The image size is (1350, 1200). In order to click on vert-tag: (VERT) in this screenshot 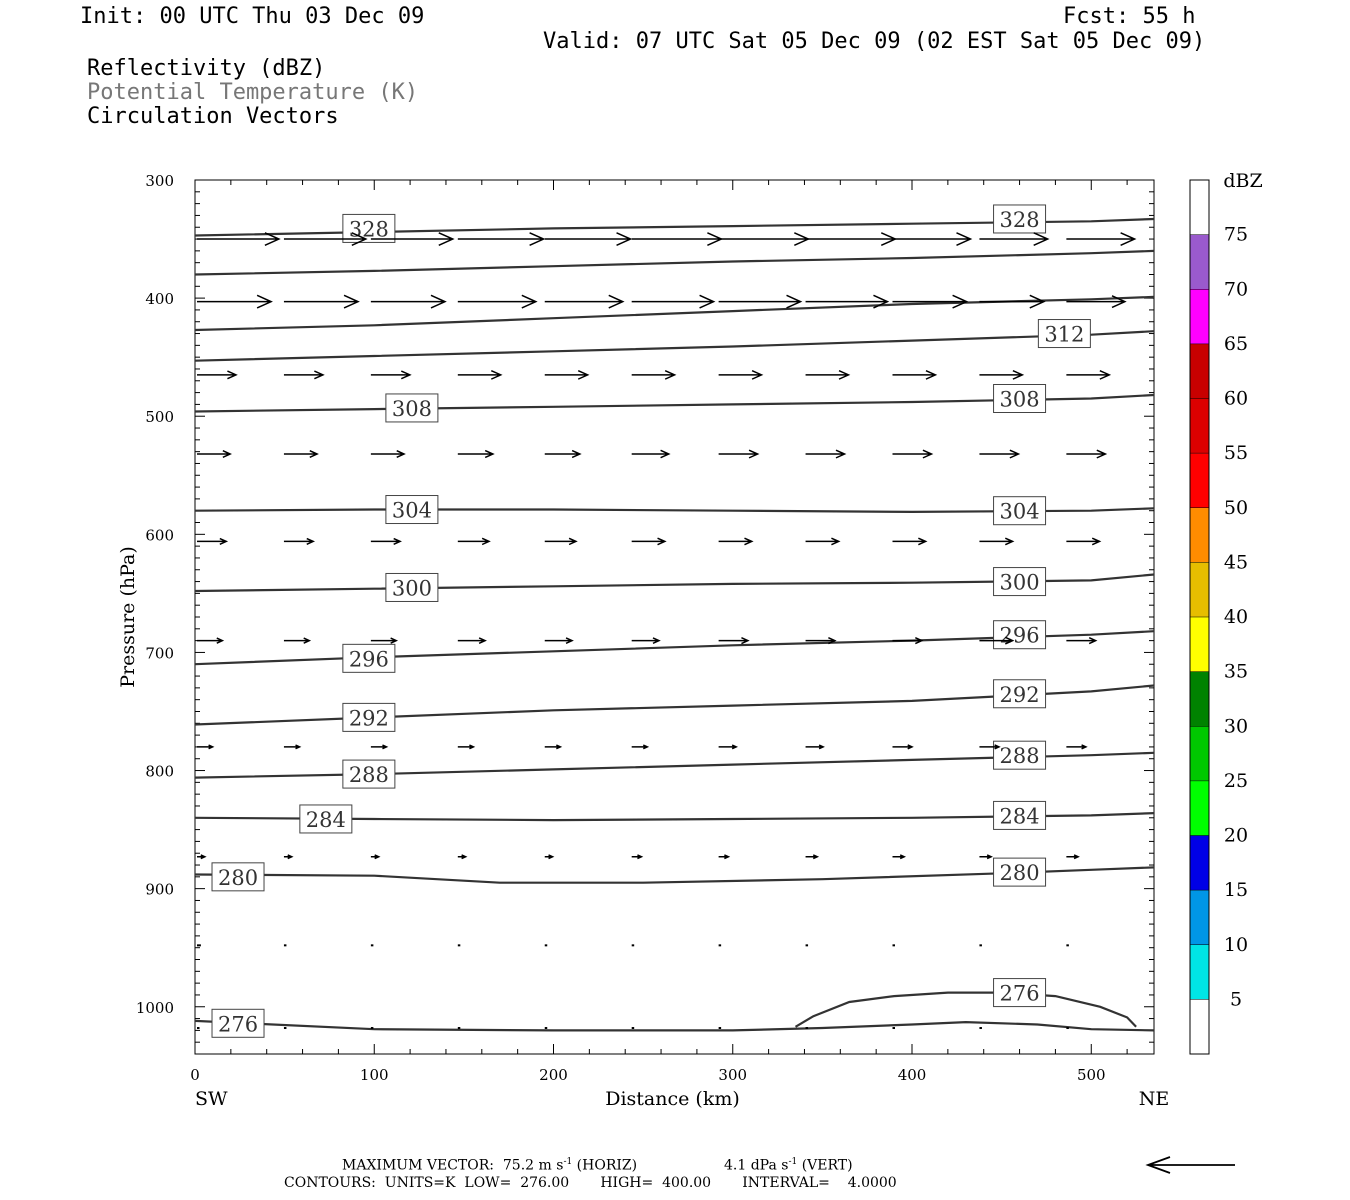, I will do `click(827, 1165)`.